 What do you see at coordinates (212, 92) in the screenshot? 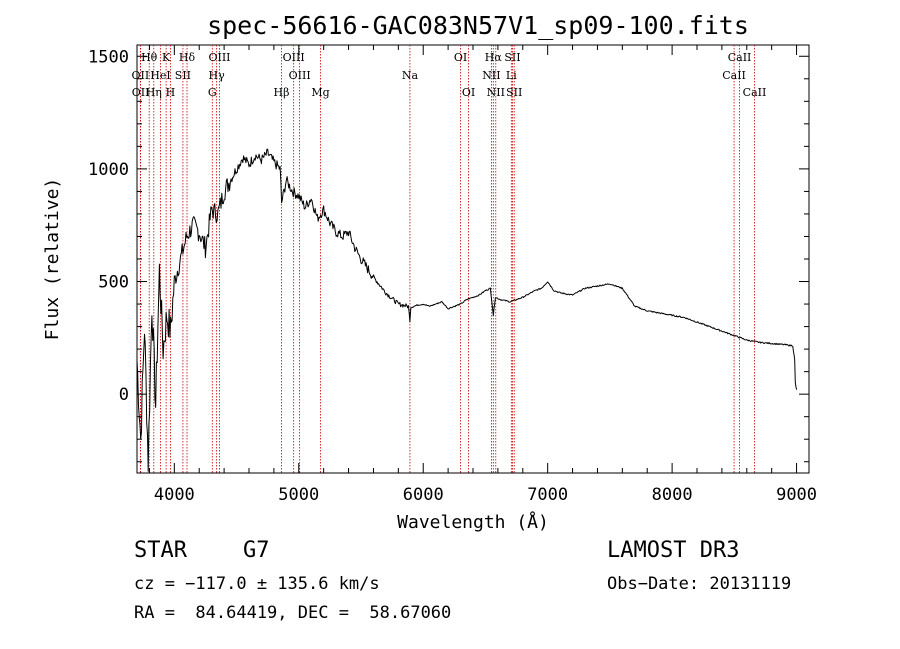
I see `line-label: G` at bounding box center [212, 92].